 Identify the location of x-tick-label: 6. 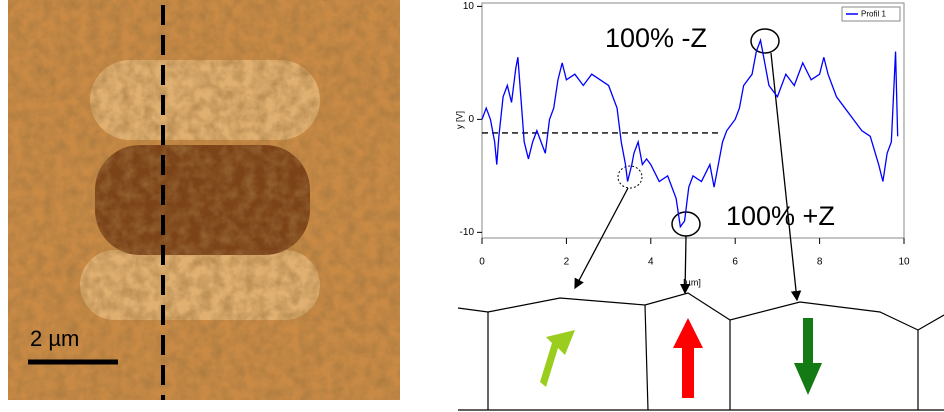
(735, 262).